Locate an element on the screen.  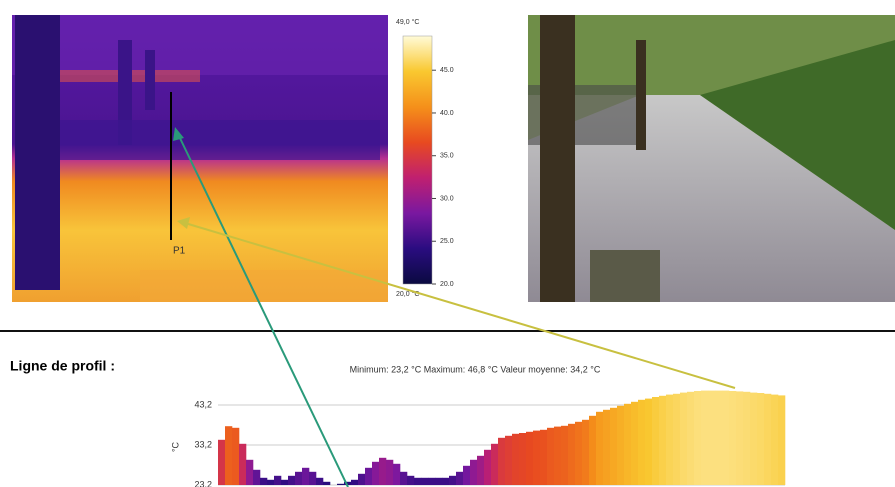
colorbar-tick-label: 25.0 is located at coordinates (447, 241).